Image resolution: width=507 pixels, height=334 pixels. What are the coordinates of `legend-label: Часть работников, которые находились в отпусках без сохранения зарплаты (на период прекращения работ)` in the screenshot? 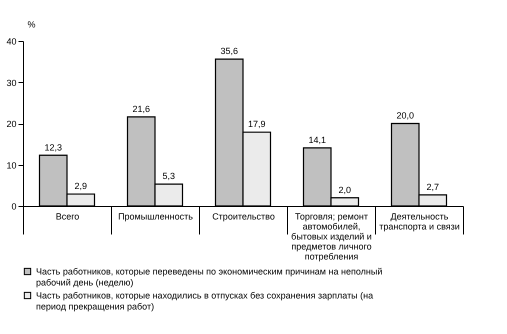 It's located at (205, 301).